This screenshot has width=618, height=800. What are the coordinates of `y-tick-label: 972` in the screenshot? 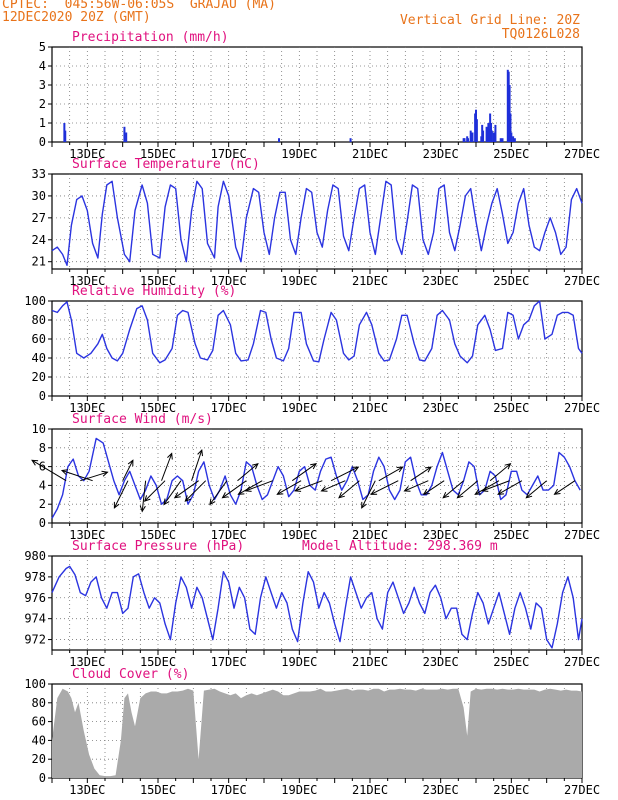 It's located at (35, 640).